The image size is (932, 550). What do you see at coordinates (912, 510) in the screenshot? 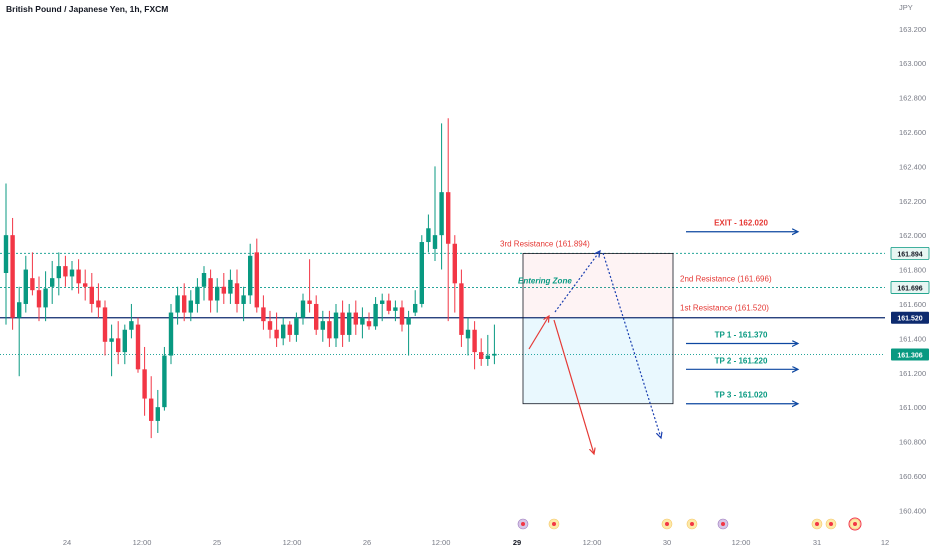
I see `y-tick-label: 160.400` at bounding box center [912, 510].